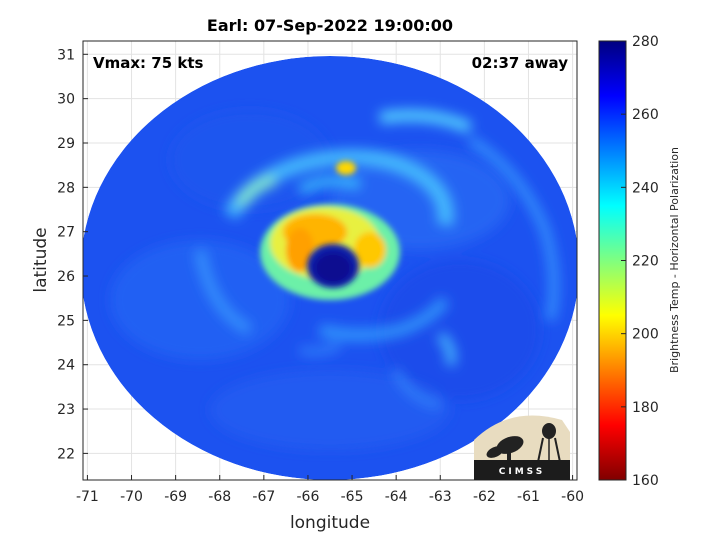  Describe the element at coordinates (66, 454) in the screenshot. I see `y-tick-label: 22` at that location.